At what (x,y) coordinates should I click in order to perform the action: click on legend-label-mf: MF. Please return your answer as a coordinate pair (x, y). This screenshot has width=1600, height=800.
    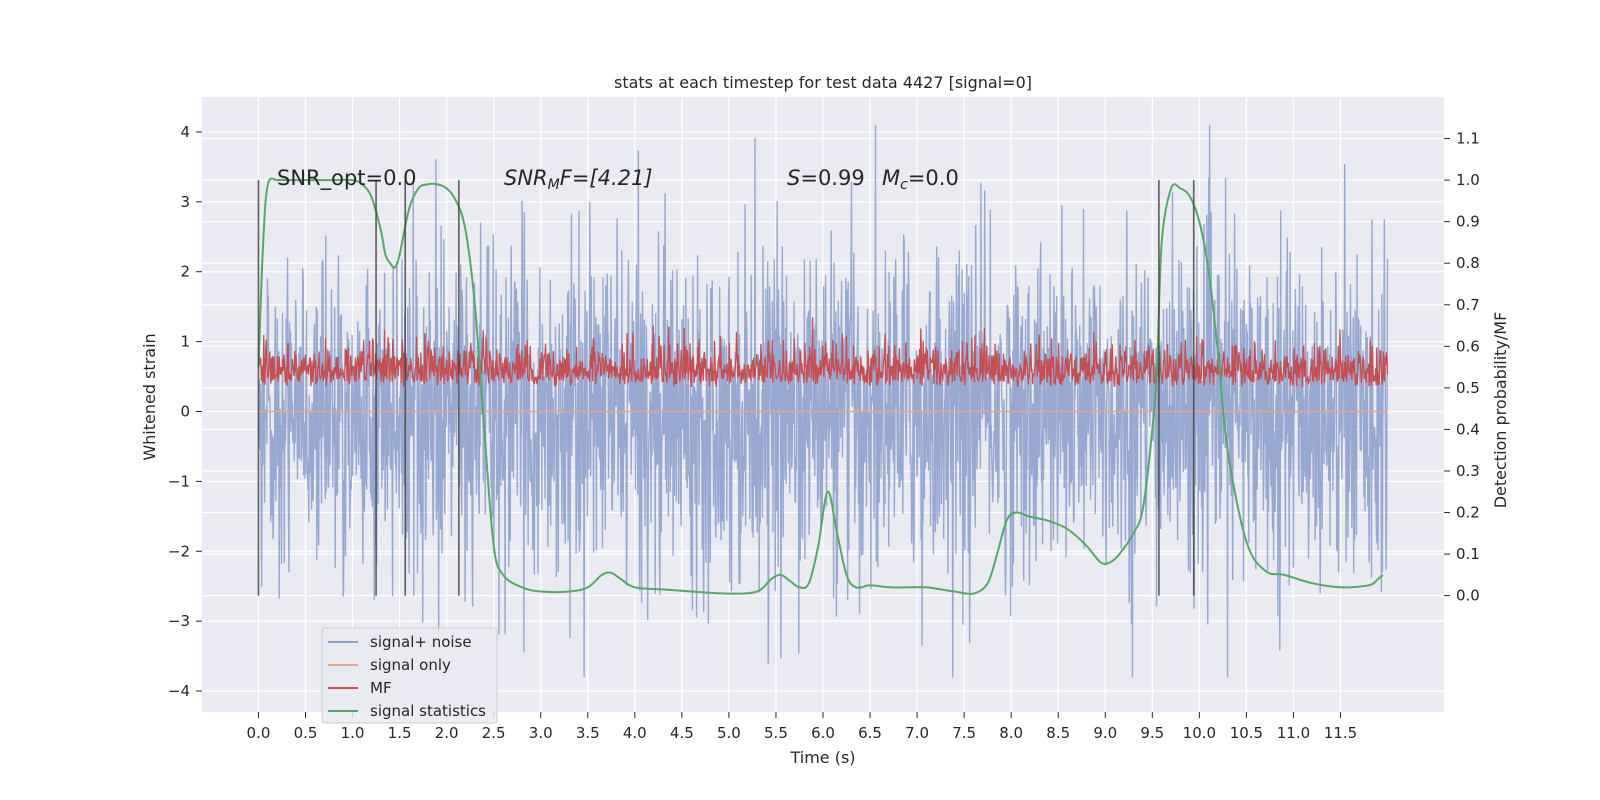
    Looking at the image, I should click on (381, 688).